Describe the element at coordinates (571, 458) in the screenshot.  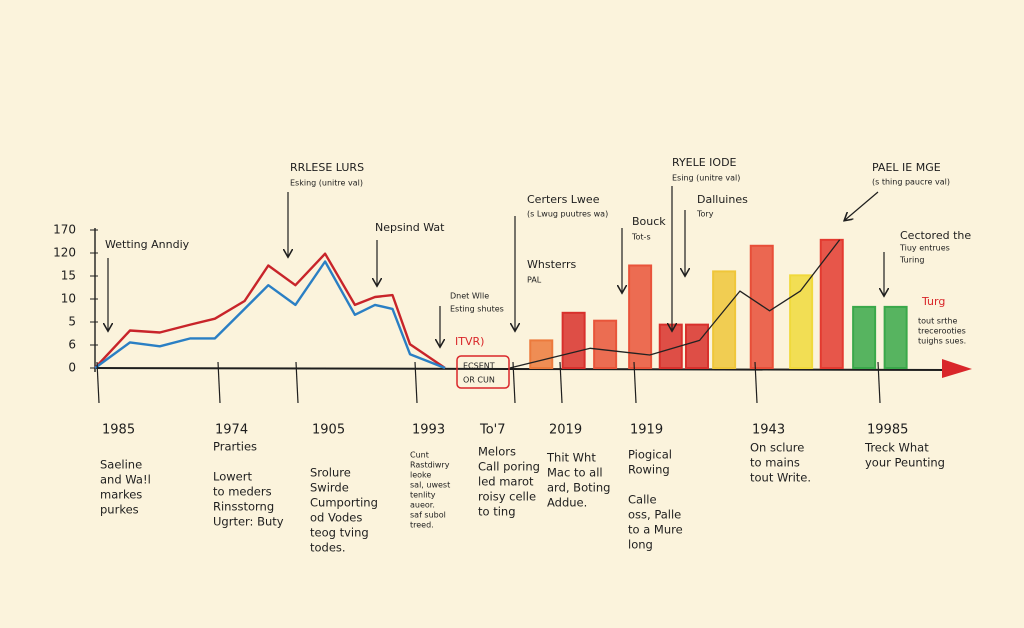
I see `timeline-note: Thit Wht` at that location.